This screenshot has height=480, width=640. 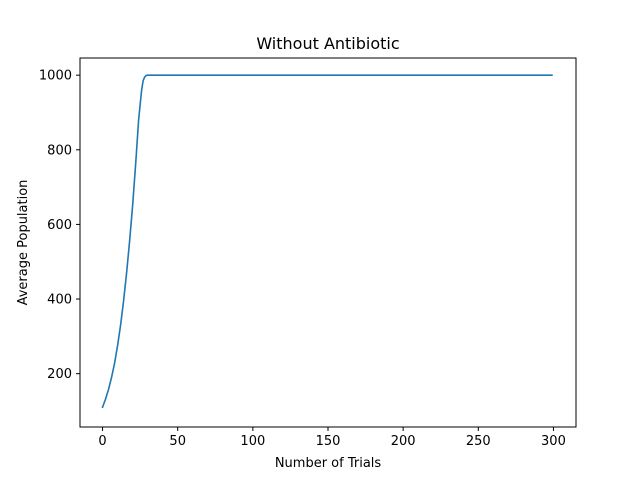 I want to click on y-axis-label: Average Population, so click(x=23, y=243).